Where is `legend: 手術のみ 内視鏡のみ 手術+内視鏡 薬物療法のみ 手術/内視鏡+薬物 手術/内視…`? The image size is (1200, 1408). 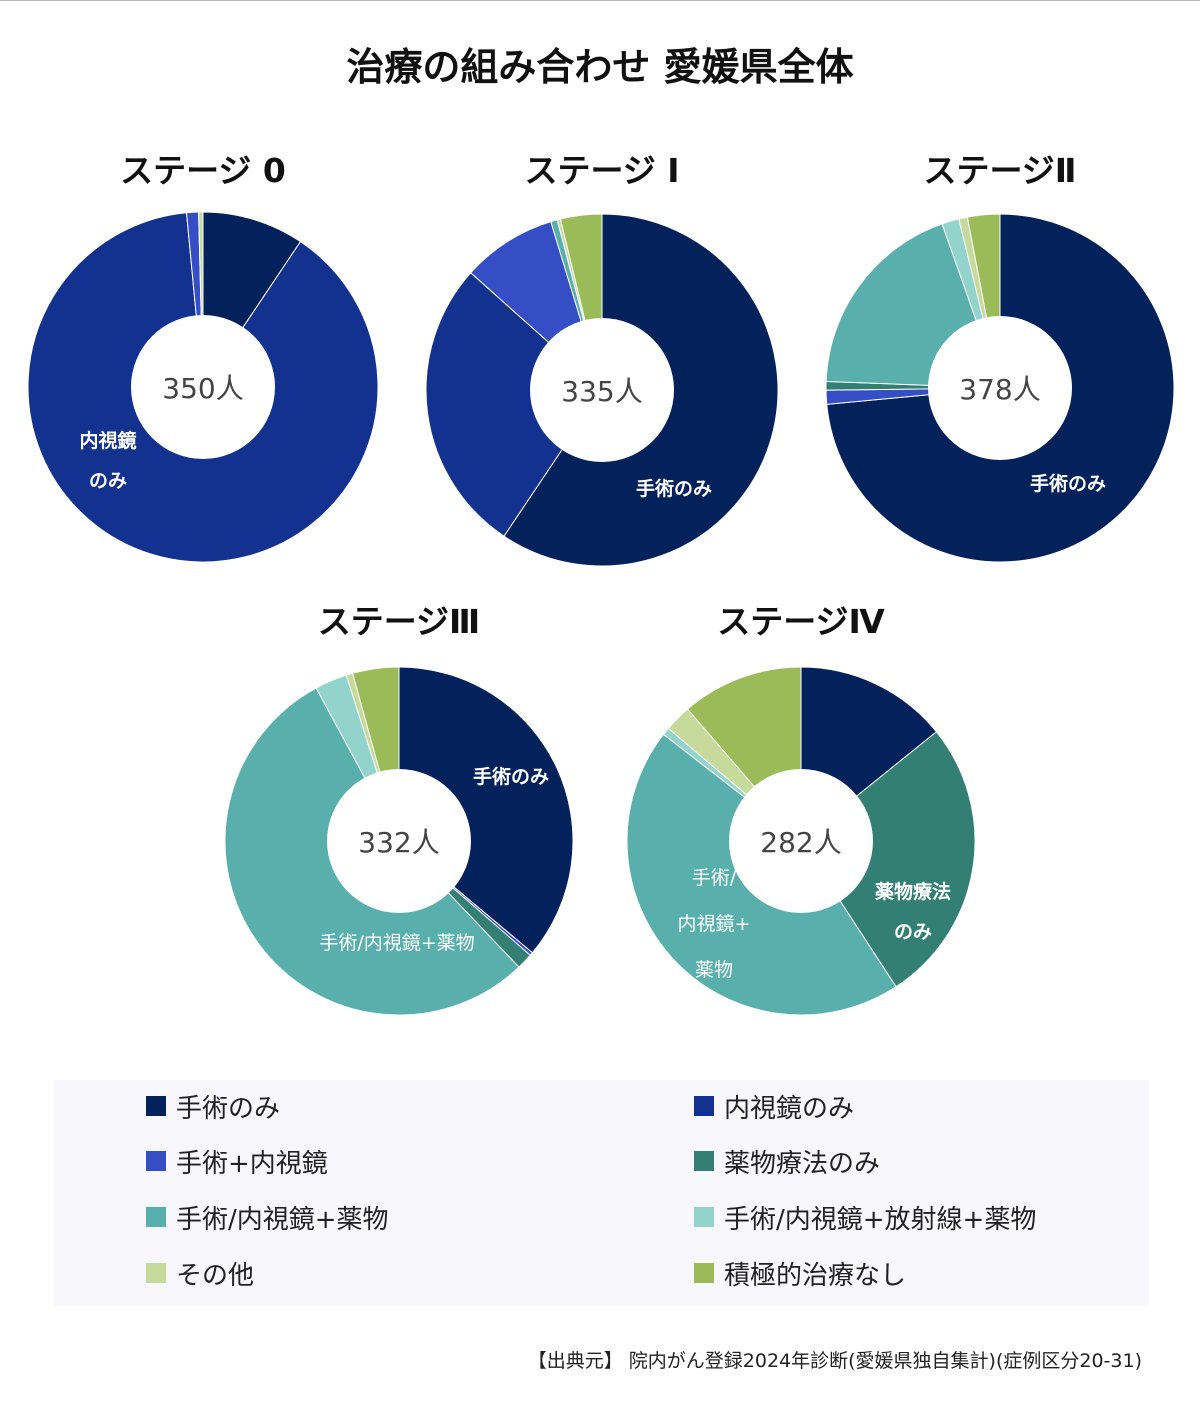
legend: 手術のみ 内視鏡のみ 手術+内視鏡 薬物療法のみ 手術/内視鏡+薬物 手術/内視… is located at coordinates (601, 1193).